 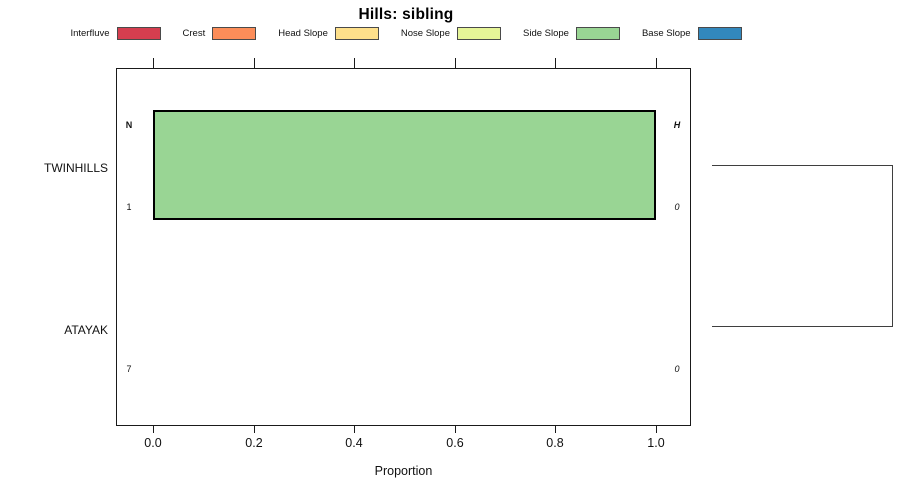 What do you see at coordinates (692, 33) in the screenshot?
I see `legend-item: Base Slope` at bounding box center [692, 33].